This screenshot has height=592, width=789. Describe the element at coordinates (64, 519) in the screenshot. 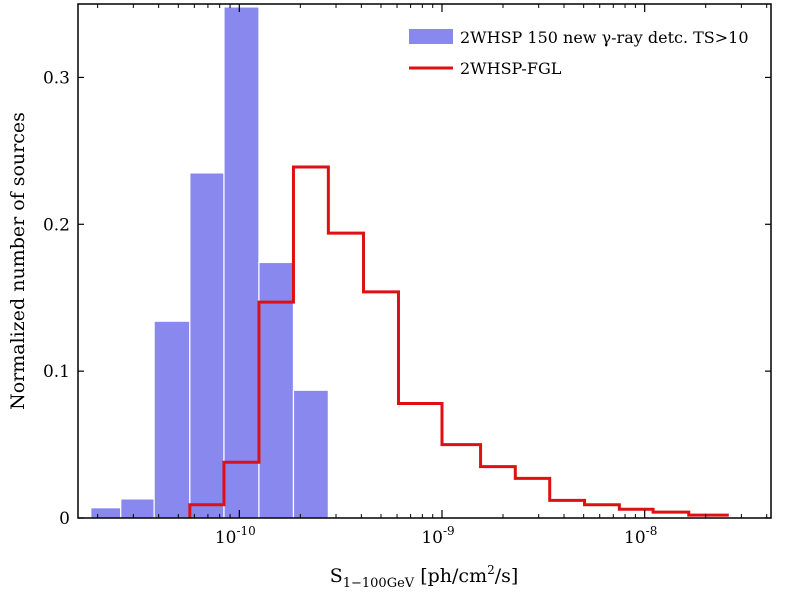

I see `y-tick-label: 0` at that location.